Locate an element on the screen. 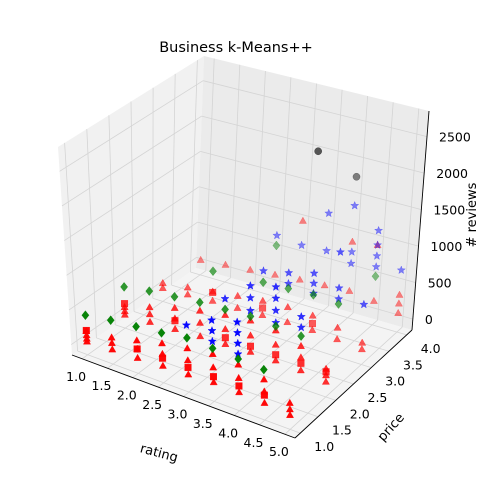 This screenshot has height=500, width=500. y-axis-line is located at coordinates (353, 384).